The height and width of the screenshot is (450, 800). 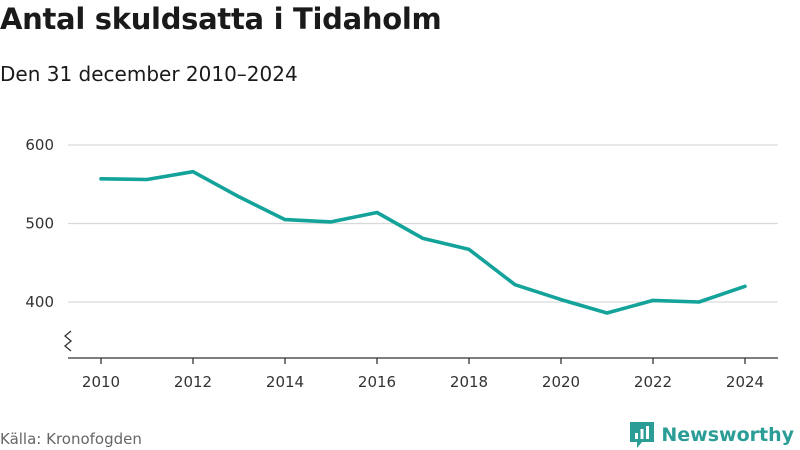 I want to click on data-point-2010, so click(x=101, y=179).